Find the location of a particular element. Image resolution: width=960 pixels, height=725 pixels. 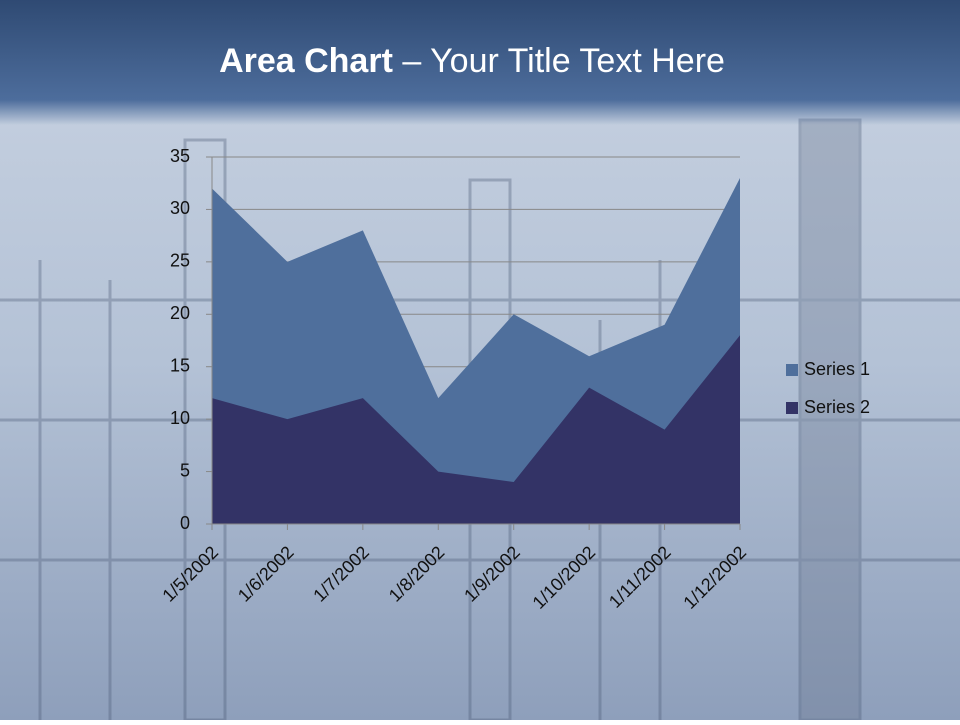

y-tick-label: 5 is located at coordinates (185, 470).